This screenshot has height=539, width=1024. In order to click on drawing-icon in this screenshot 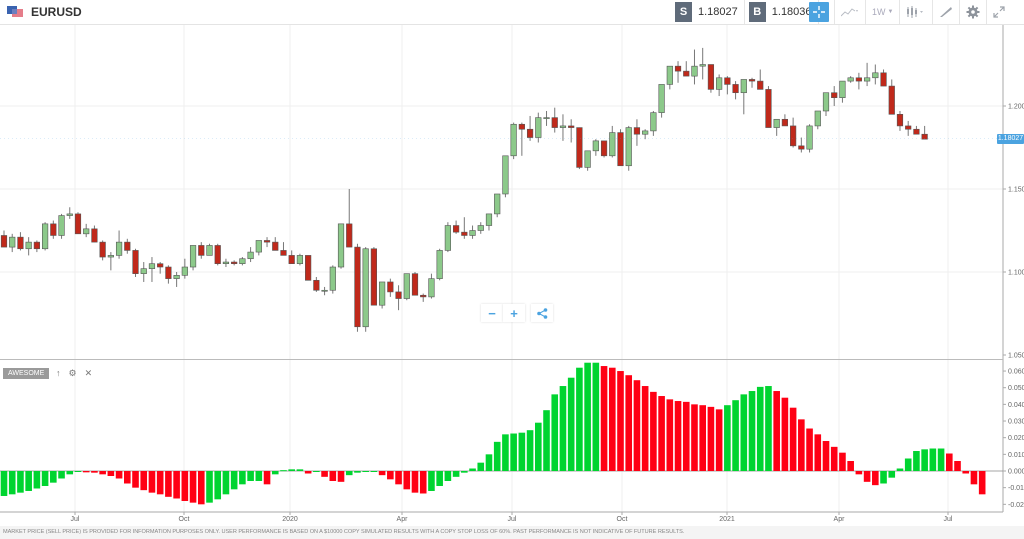, I will do `click(946, 12)`.